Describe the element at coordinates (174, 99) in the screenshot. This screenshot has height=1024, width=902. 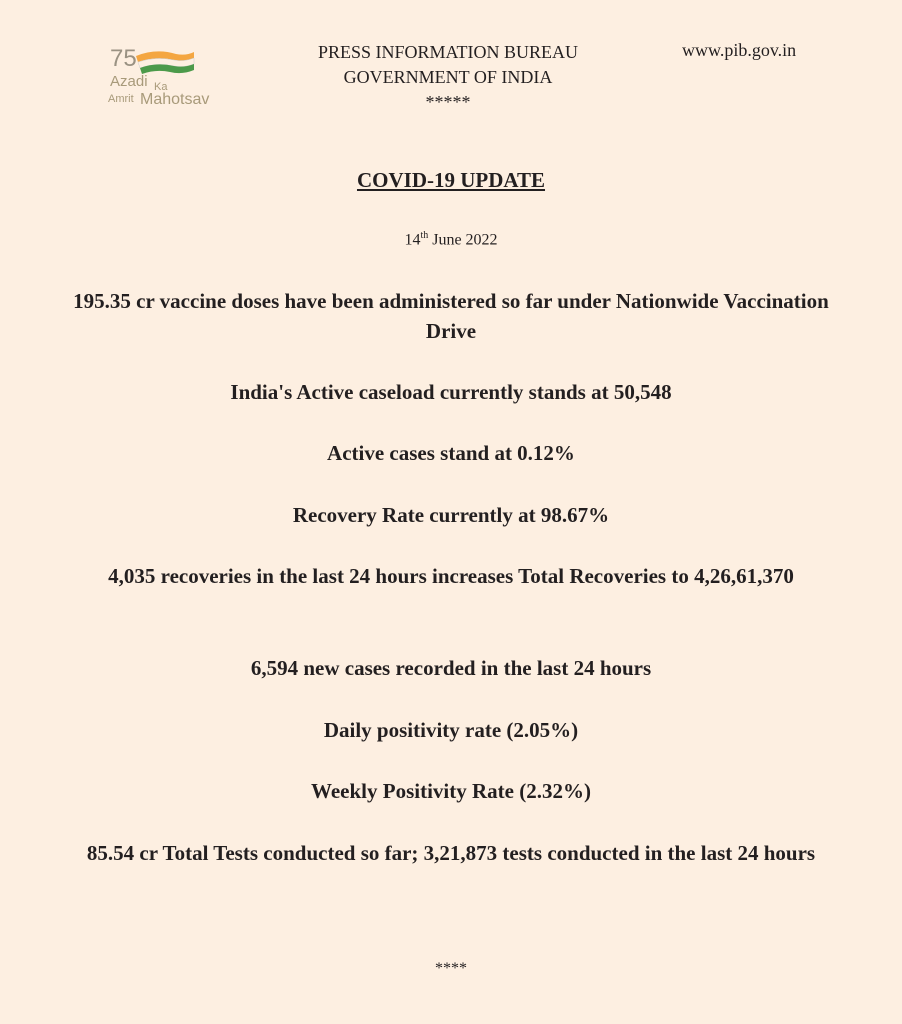
I see `svg-text: Mahotsav` at that location.